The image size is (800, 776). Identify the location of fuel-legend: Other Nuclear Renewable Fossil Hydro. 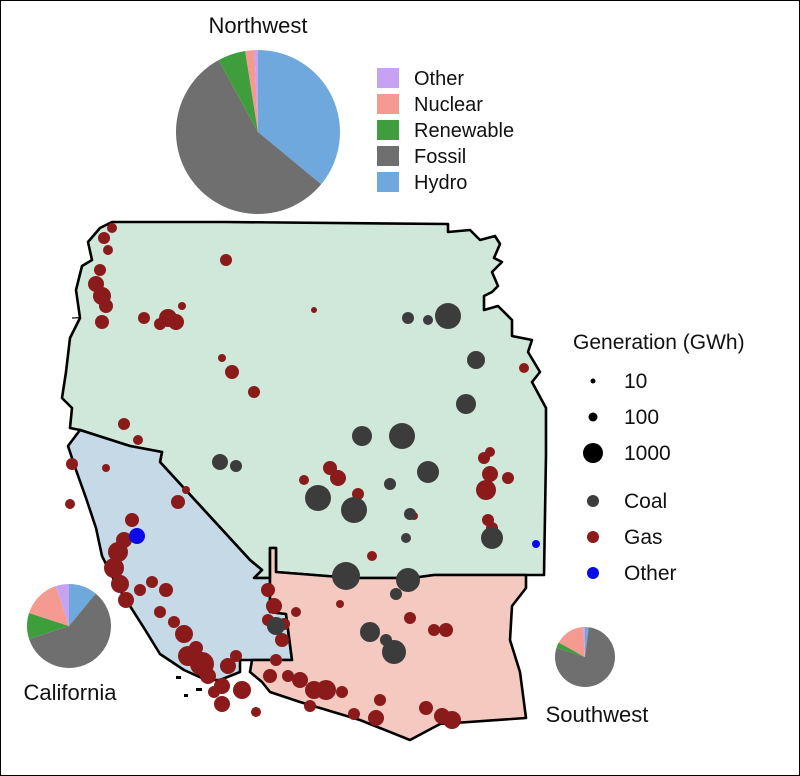
(445, 131).